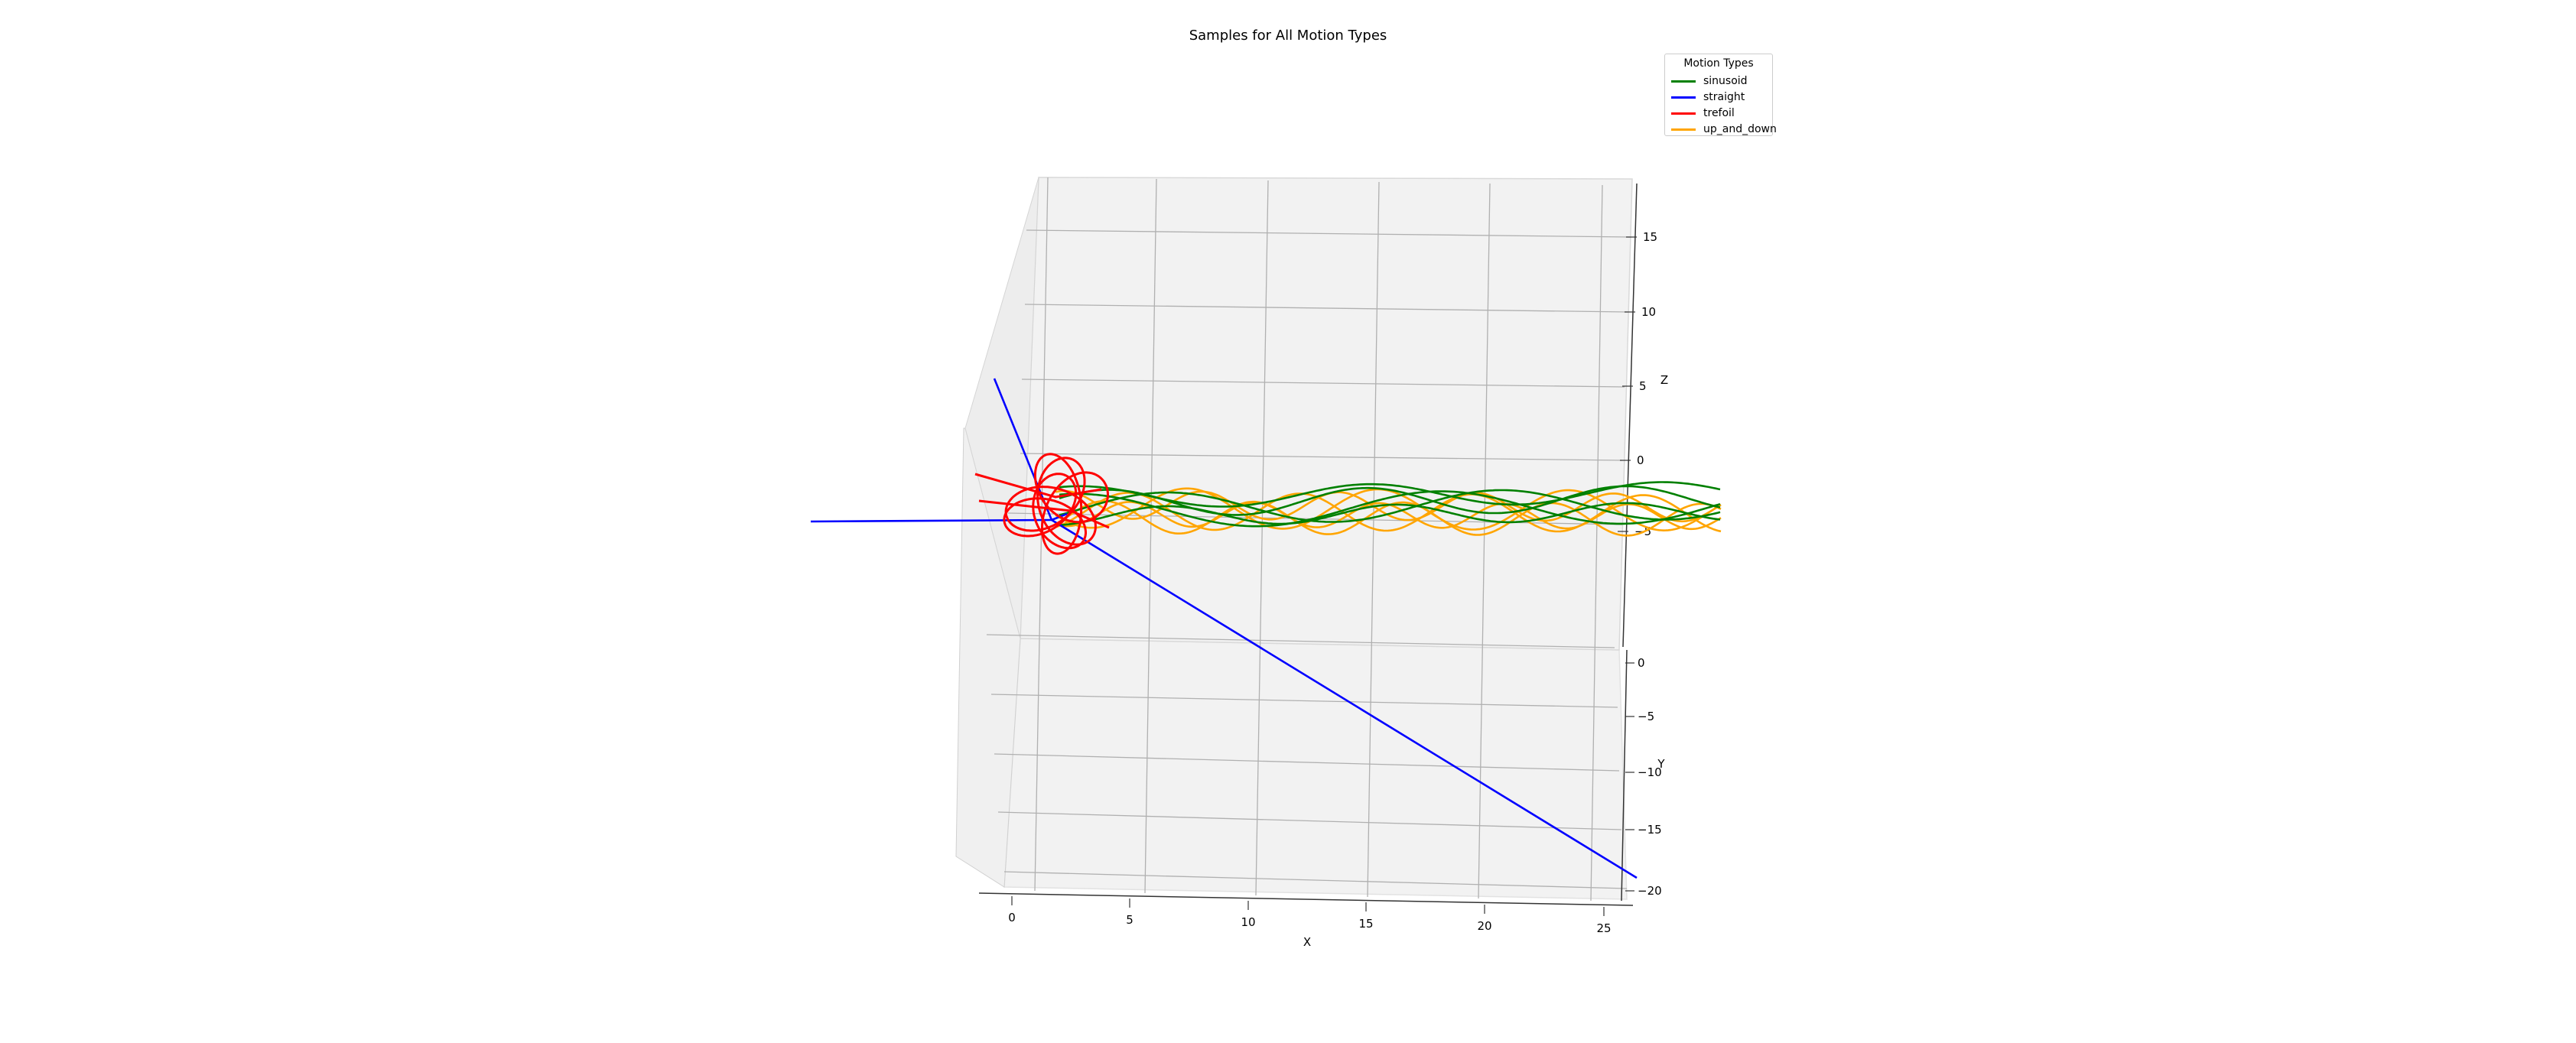 This screenshot has width=2576, height=1043. What do you see at coordinates (1650, 237) in the screenshot?
I see `z-tick-label: 15` at bounding box center [1650, 237].